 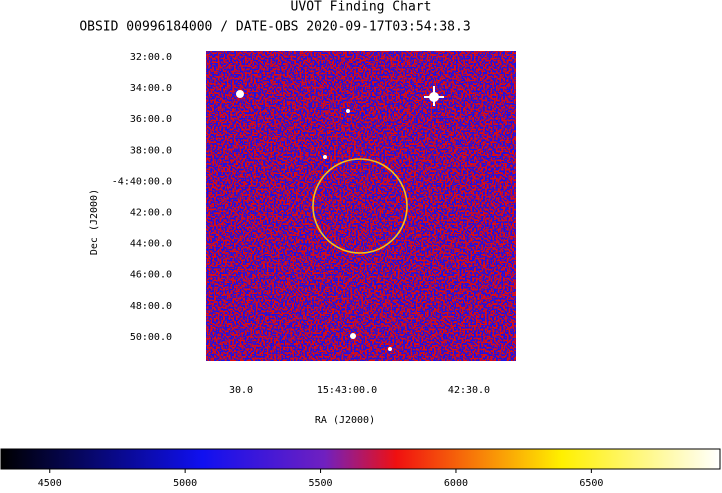 What do you see at coordinates (591, 483) in the screenshot?
I see `colorbar-tick-label: 6500` at bounding box center [591, 483].